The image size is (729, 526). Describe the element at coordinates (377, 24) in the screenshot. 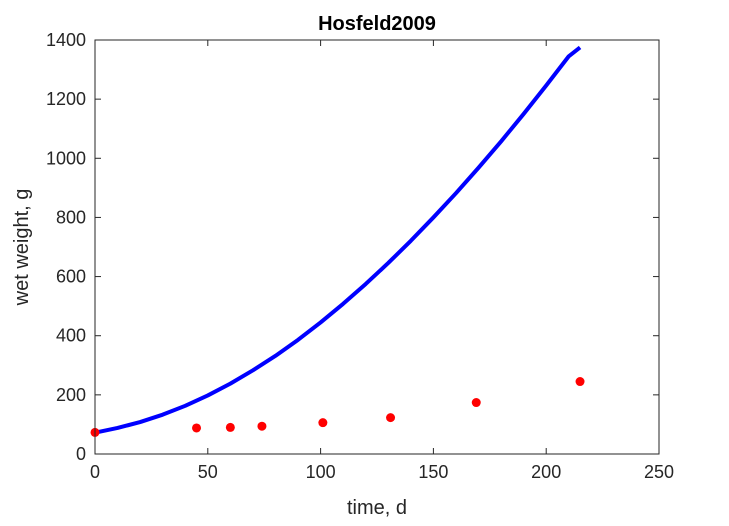

I see `chart-title: Hosfeld2009` at that location.